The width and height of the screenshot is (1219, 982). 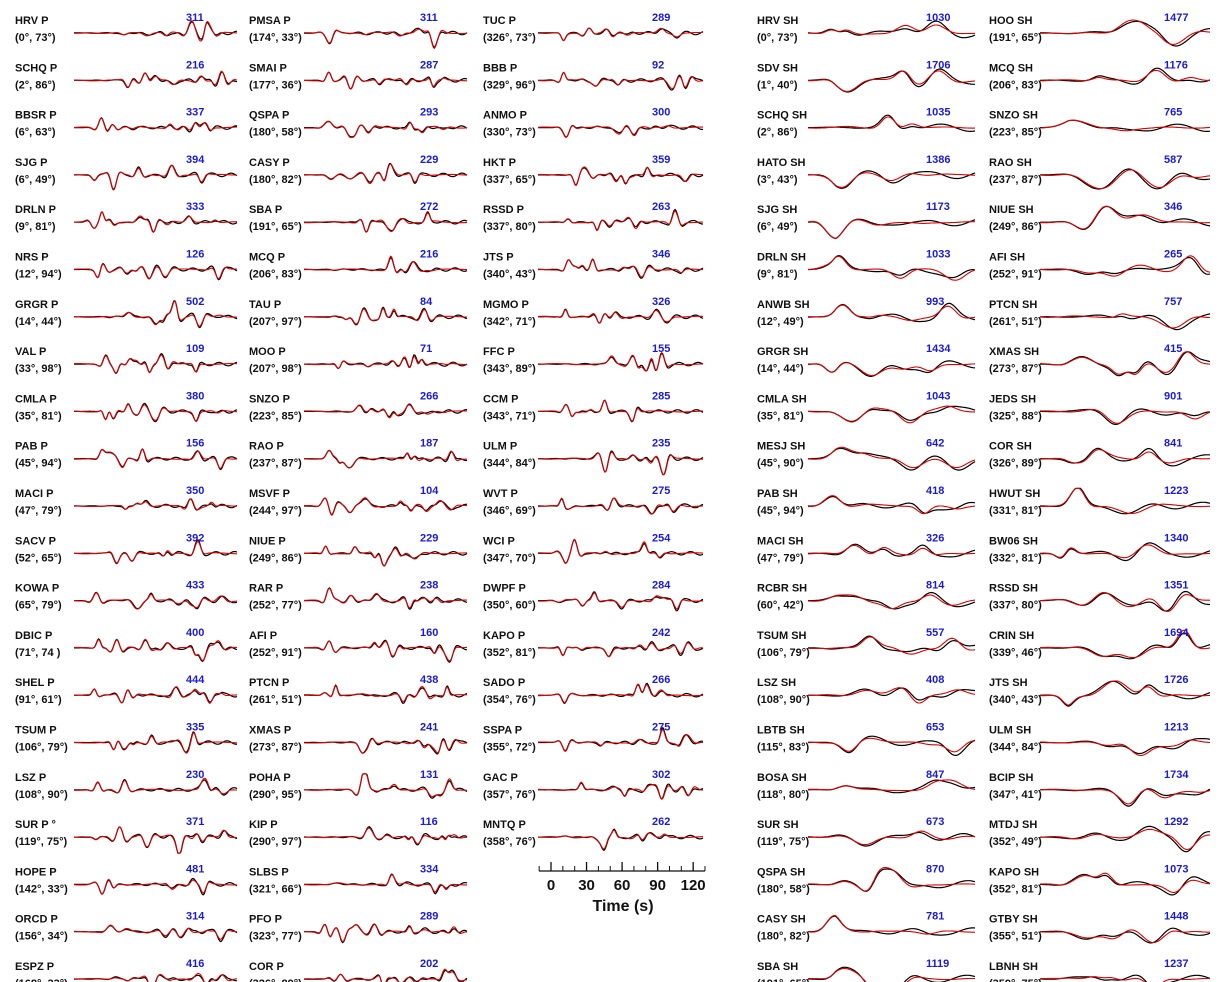 I want to click on trace-row: FFC P (343°, 89°) 155, so click(x=593, y=359).